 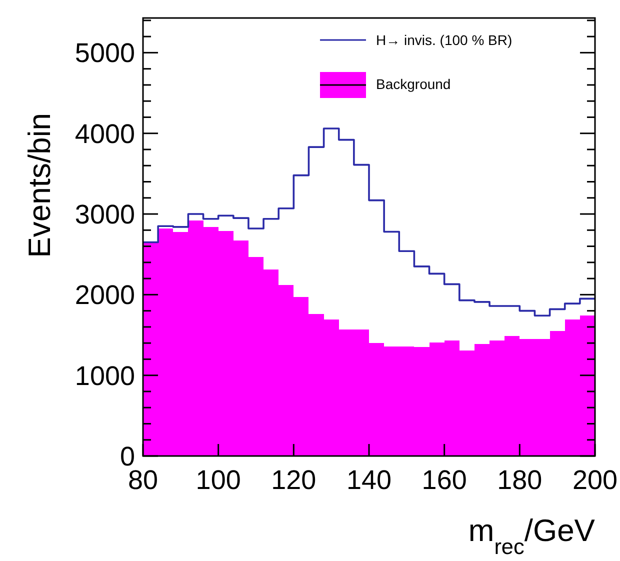 What do you see at coordinates (444, 480) in the screenshot?
I see `x-tick-label: 160` at bounding box center [444, 480].